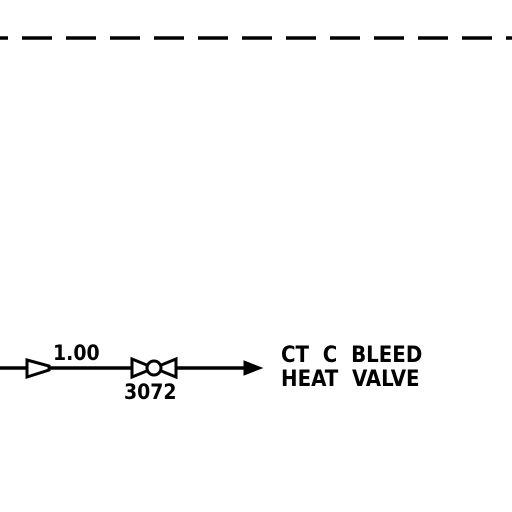  Describe the element at coordinates (253, 368) in the screenshot. I see `flow-arrow-icon` at that location.